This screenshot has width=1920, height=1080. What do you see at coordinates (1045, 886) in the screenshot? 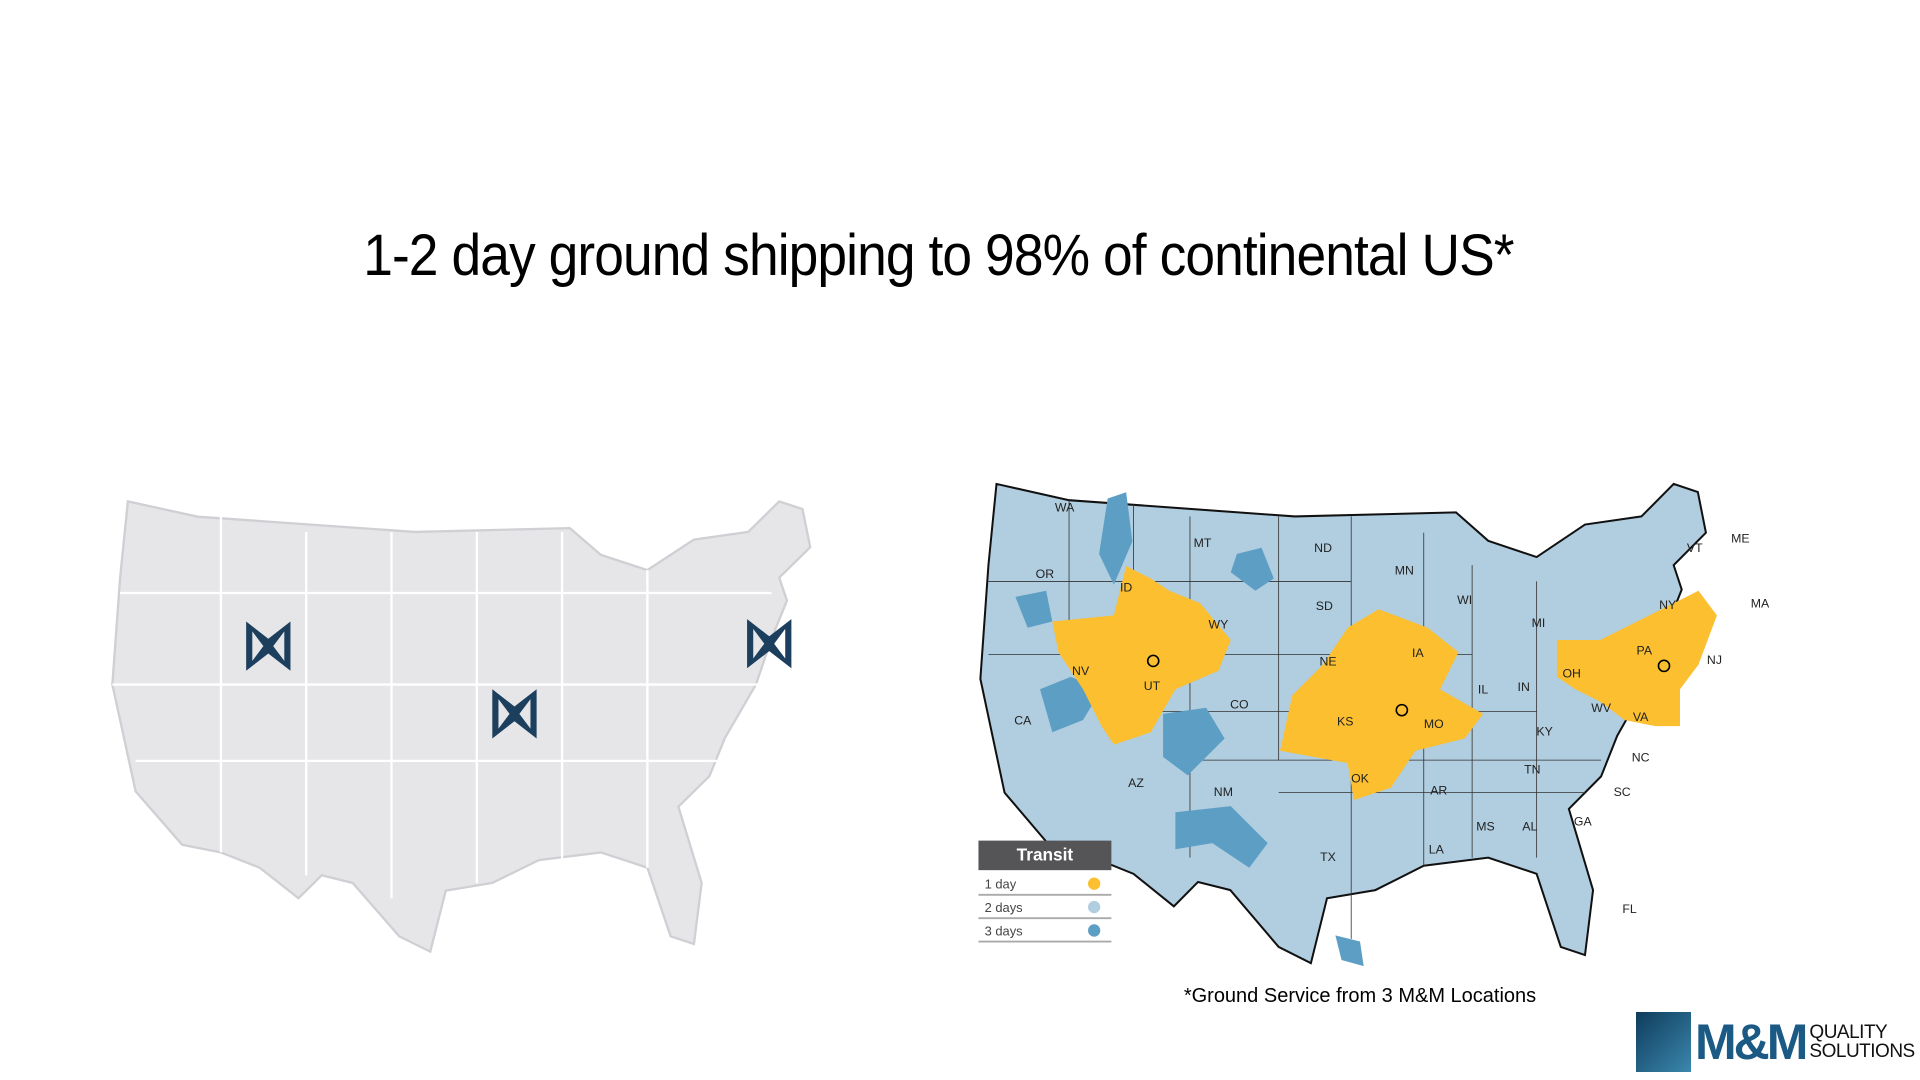
I see `legend-item: 1 day` at bounding box center [1045, 886].